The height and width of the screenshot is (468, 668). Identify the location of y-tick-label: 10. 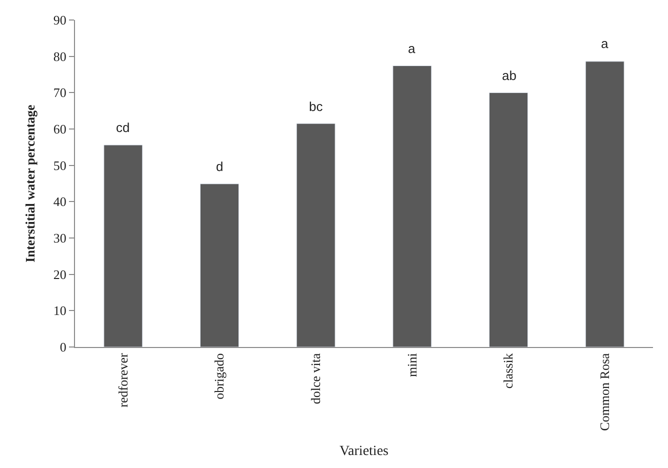
(59, 310).